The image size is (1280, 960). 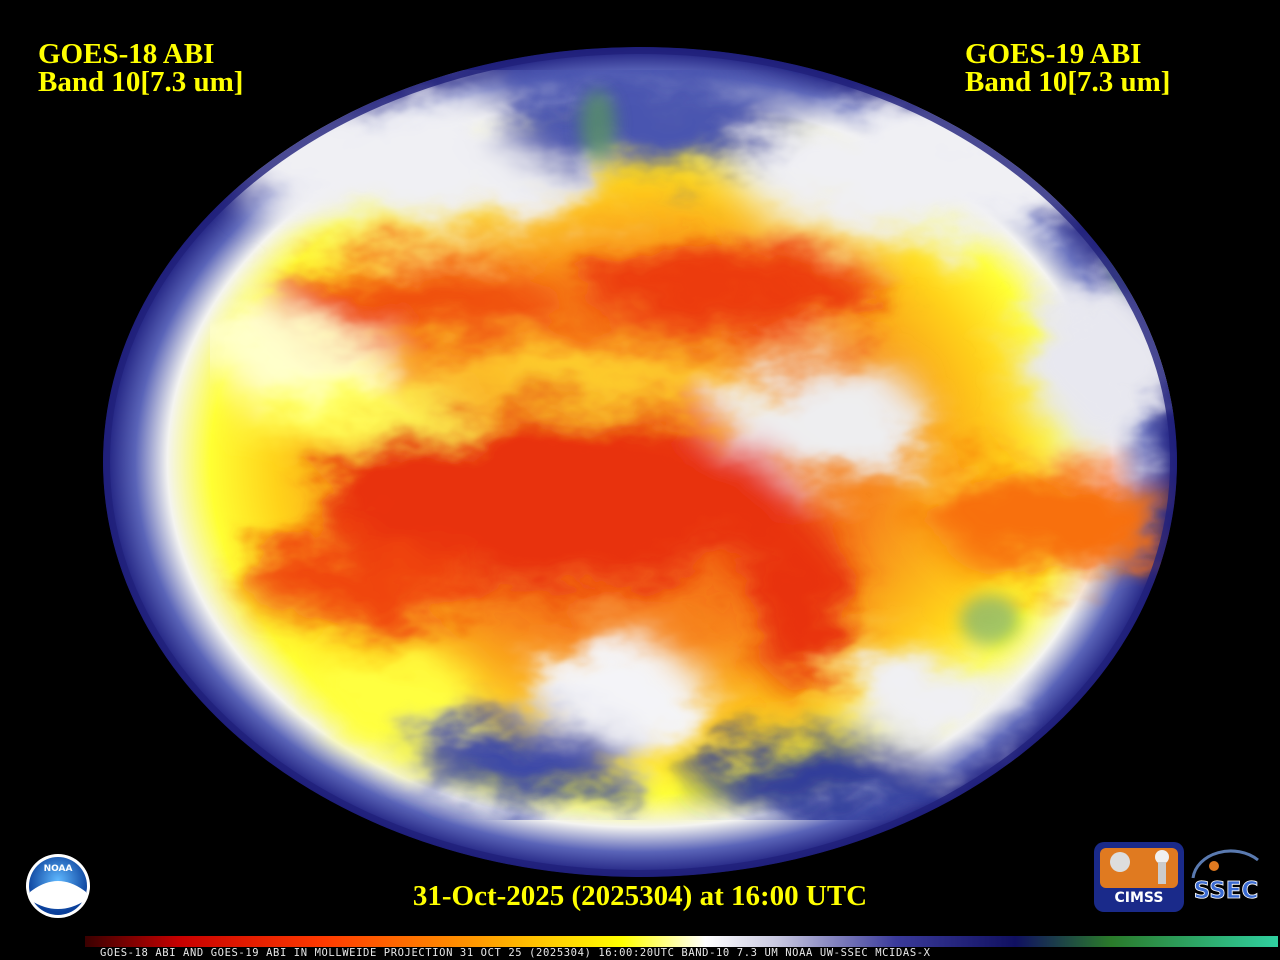 I want to click on header-line: GOES-18 ABI, so click(x=126, y=54).